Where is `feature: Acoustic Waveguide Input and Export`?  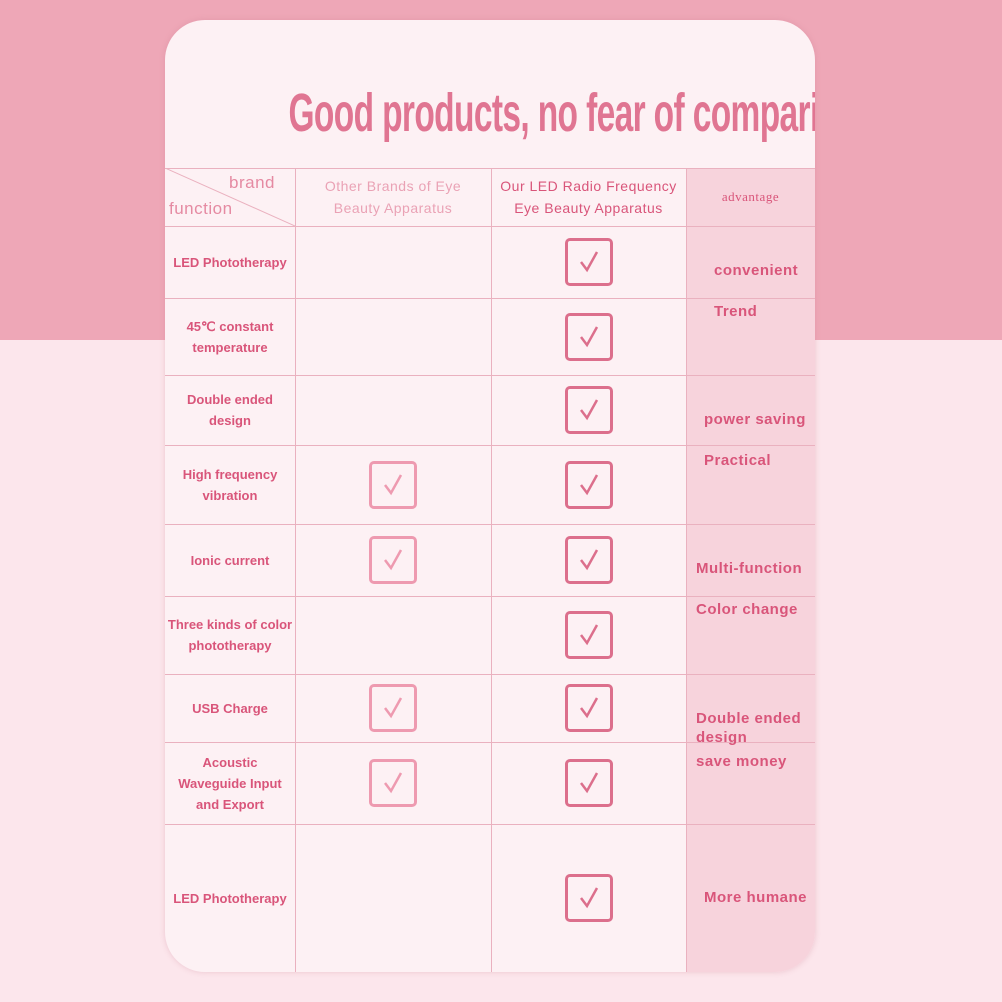 feature: Acoustic Waveguide Input and Export is located at coordinates (230, 783).